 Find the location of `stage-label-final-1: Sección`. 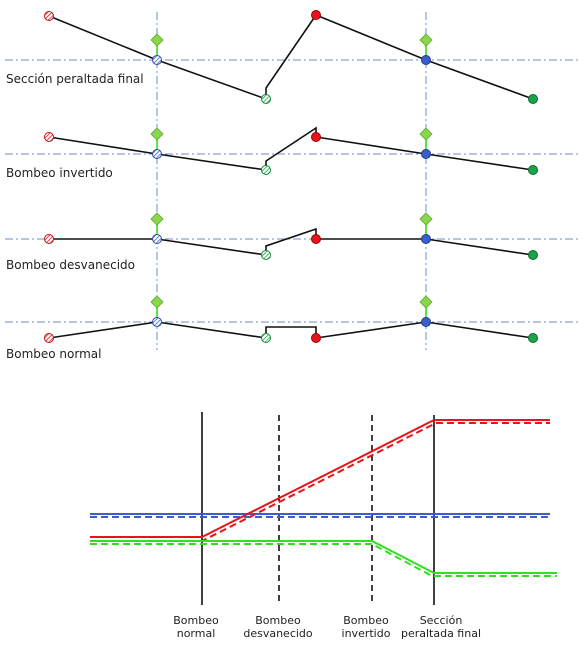

stage-label-final-1: Sección is located at coordinates (441, 620).